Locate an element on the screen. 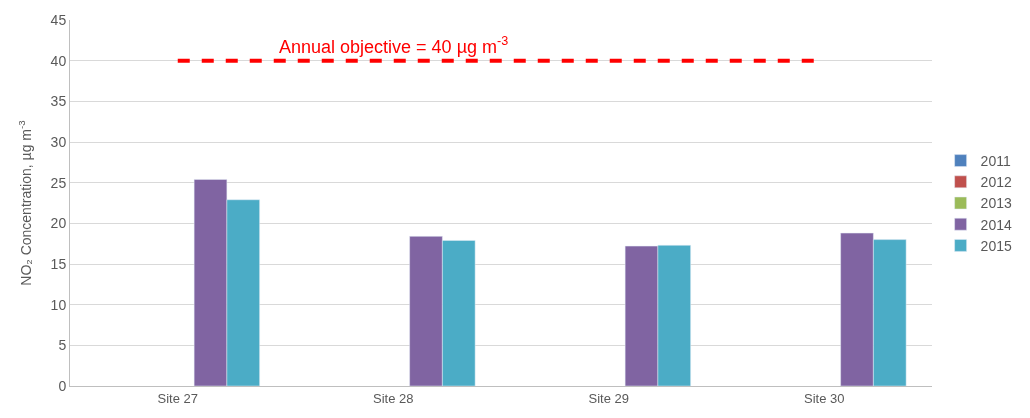  x-tick-label: Site 28 is located at coordinates (393, 398).